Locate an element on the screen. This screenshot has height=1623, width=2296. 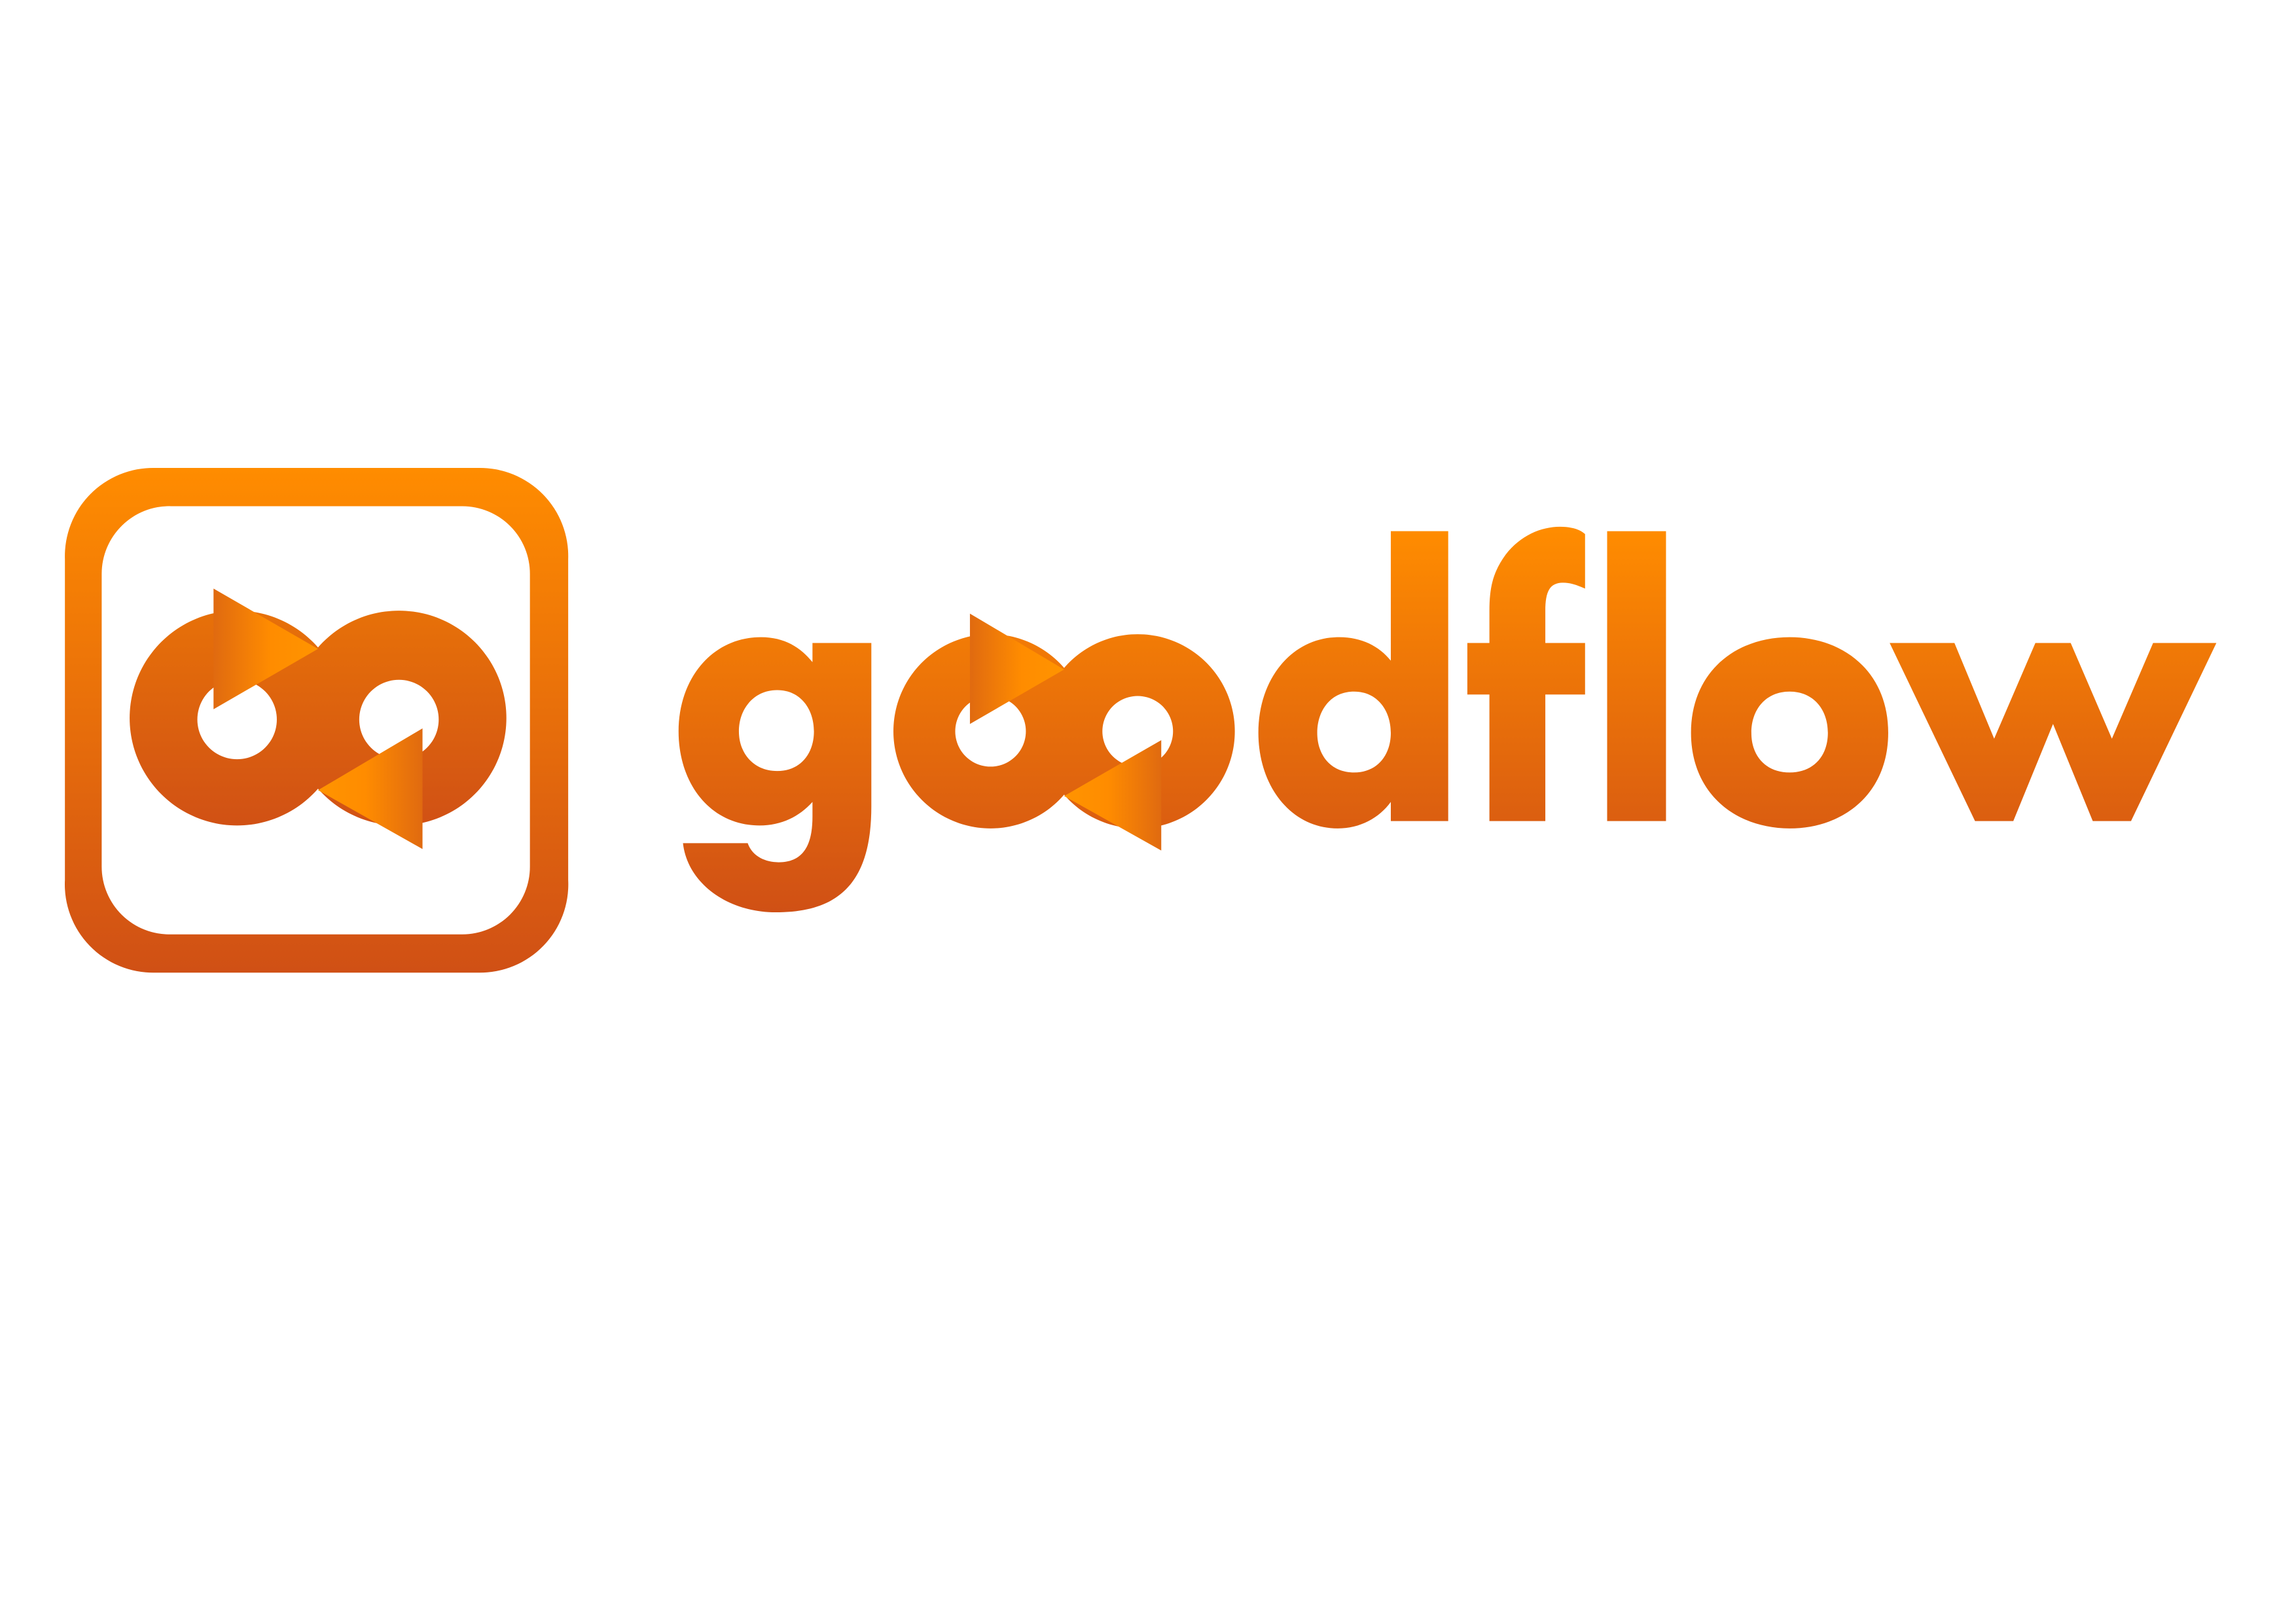
wordmark-infinity-loop-arrows-icon is located at coordinates (1064, 732).